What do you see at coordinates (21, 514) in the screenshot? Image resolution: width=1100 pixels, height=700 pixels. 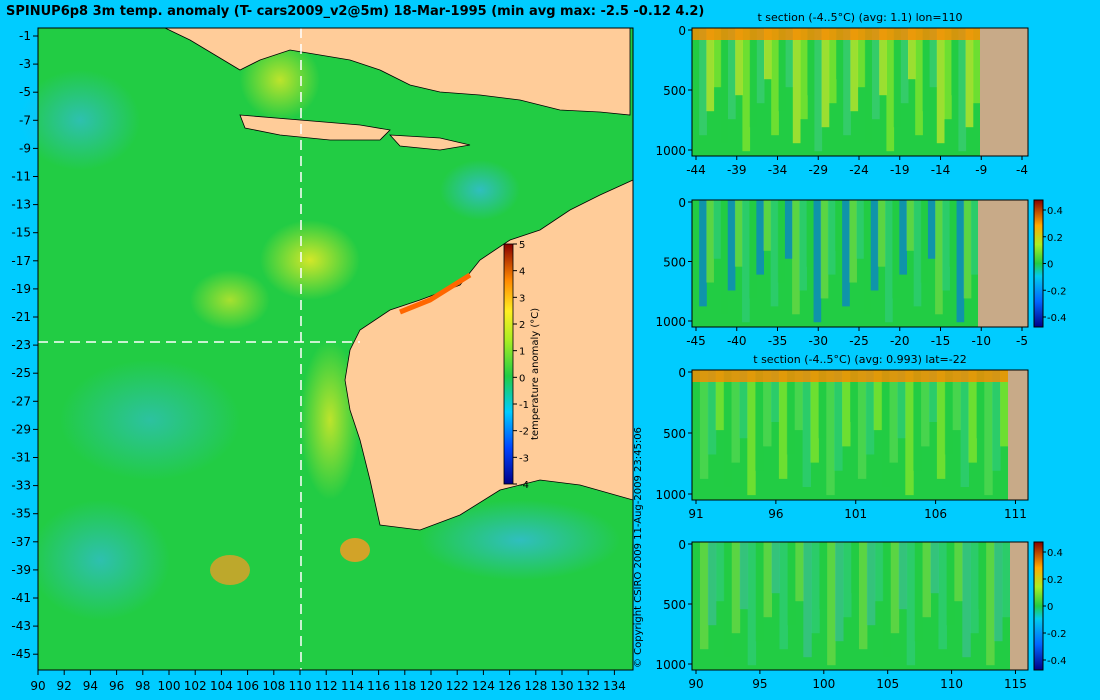 I see `map-y-tick-label: -35` at bounding box center [21, 514].